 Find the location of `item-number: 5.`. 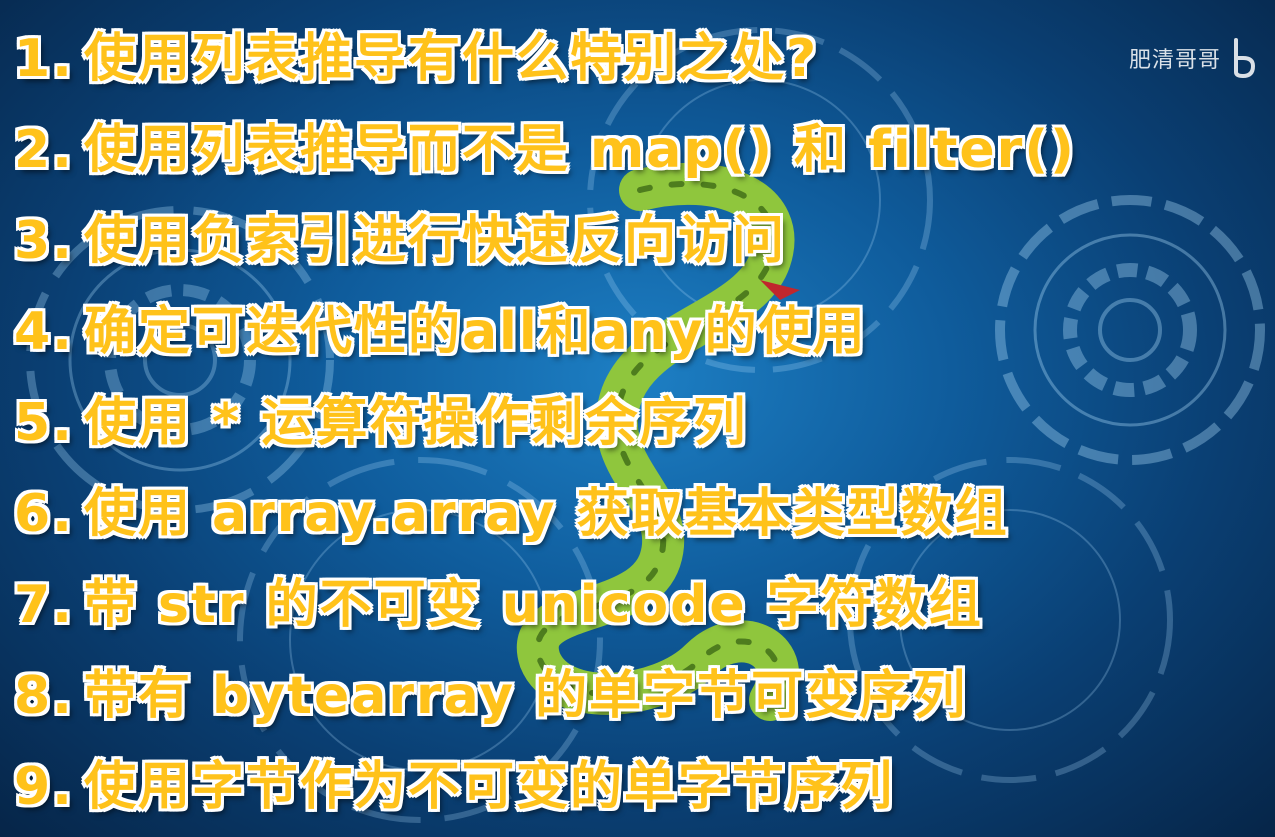

item-number: 5. is located at coordinates (44, 423).